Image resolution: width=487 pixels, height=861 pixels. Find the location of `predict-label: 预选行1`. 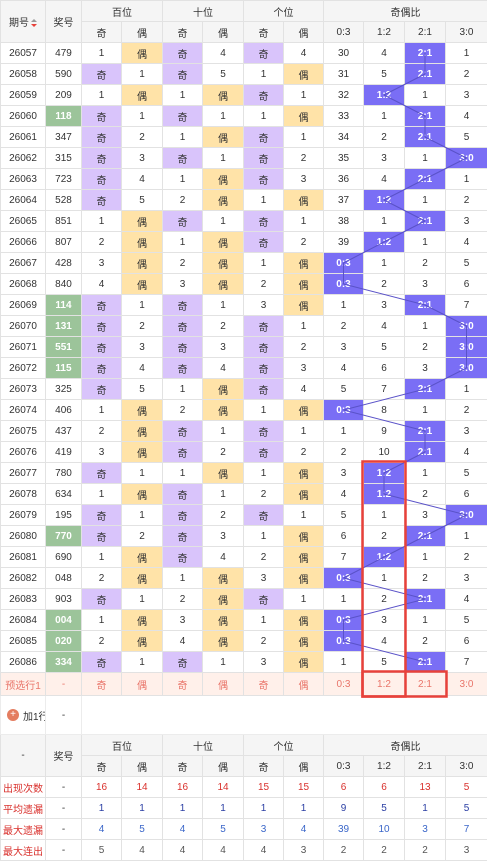

predict-label: 预选行1 is located at coordinates (23, 684).